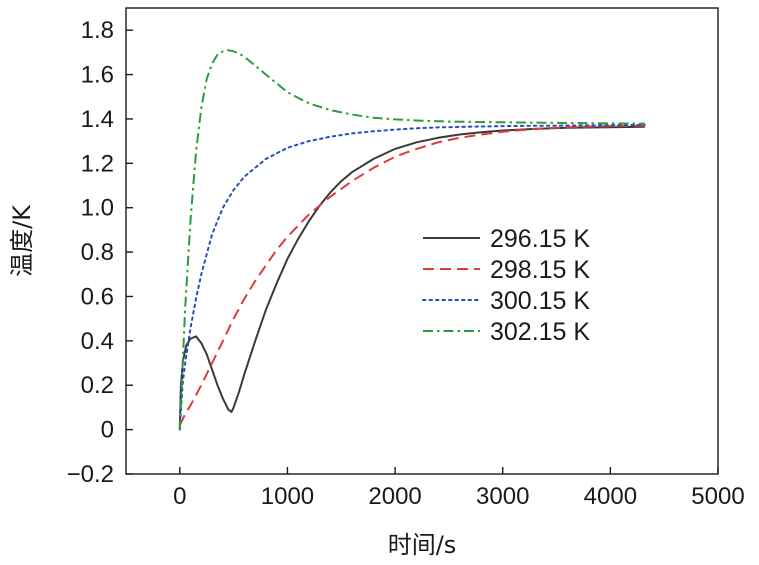 This screenshot has width=759, height=565. What do you see at coordinates (97, 75) in the screenshot?
I see `y-tick-label: 1.6` at bounding box center [97, 75].